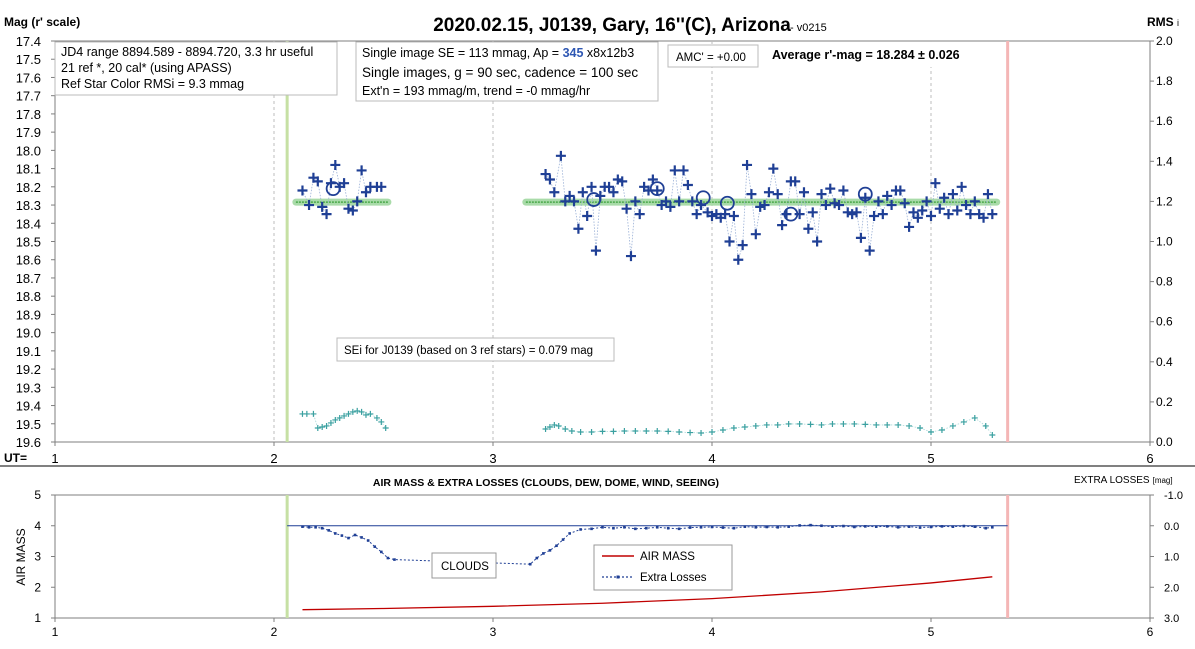 The width and height of the screenshot is (1195, 649). What do you see at coordinates (711, 458) in the screenshot?
I see `x-tick-label: 4` at bounding box center [711, 458].